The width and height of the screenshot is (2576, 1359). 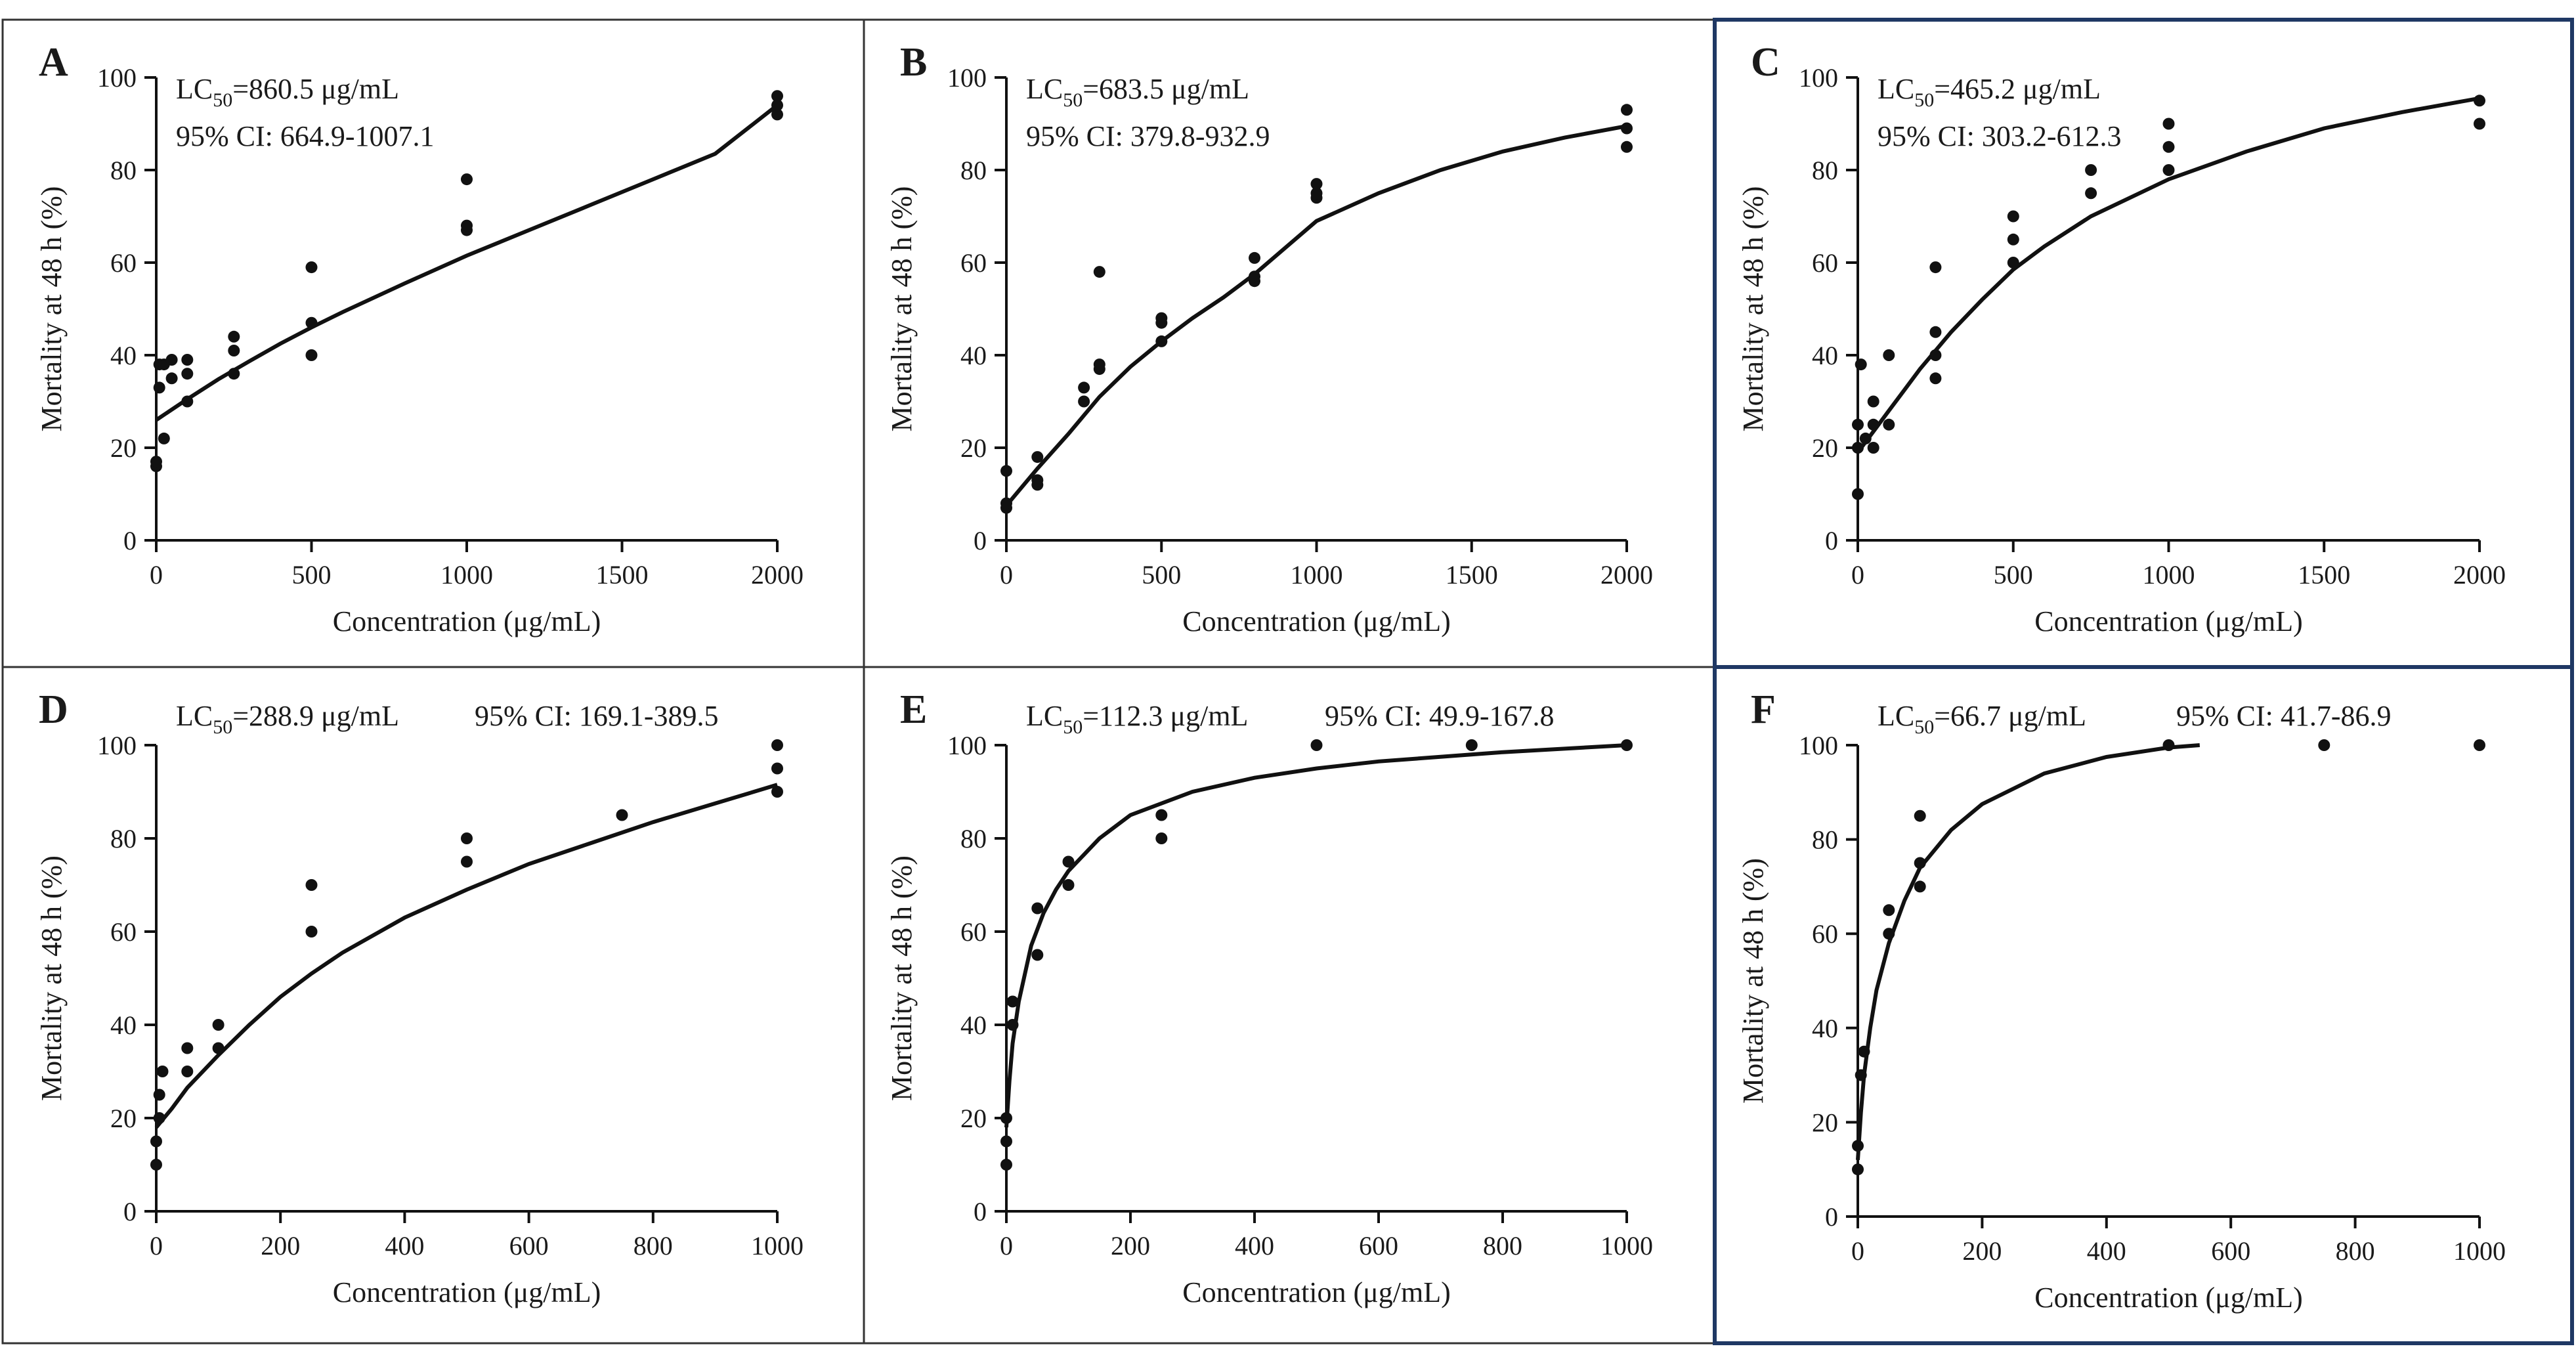 What do you see at coordinates (124, 838) in the screenshot?
I see `y-tick-label: 80` at bounding box center [124, 838].